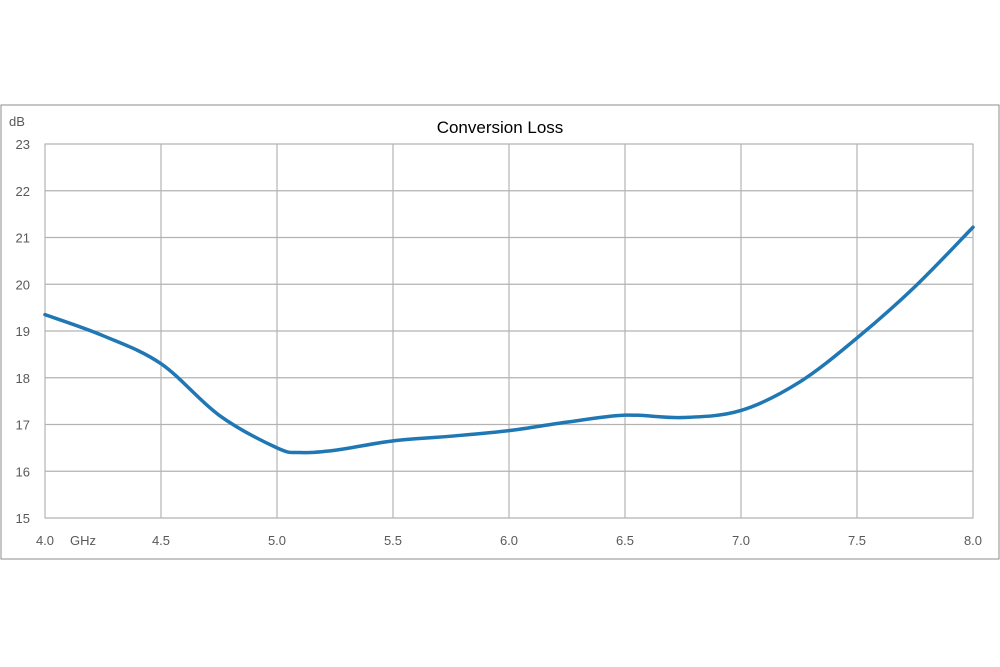 The image size is (1000, 667). I want to click on x-tick-label: 6.5, so click(625, 540).